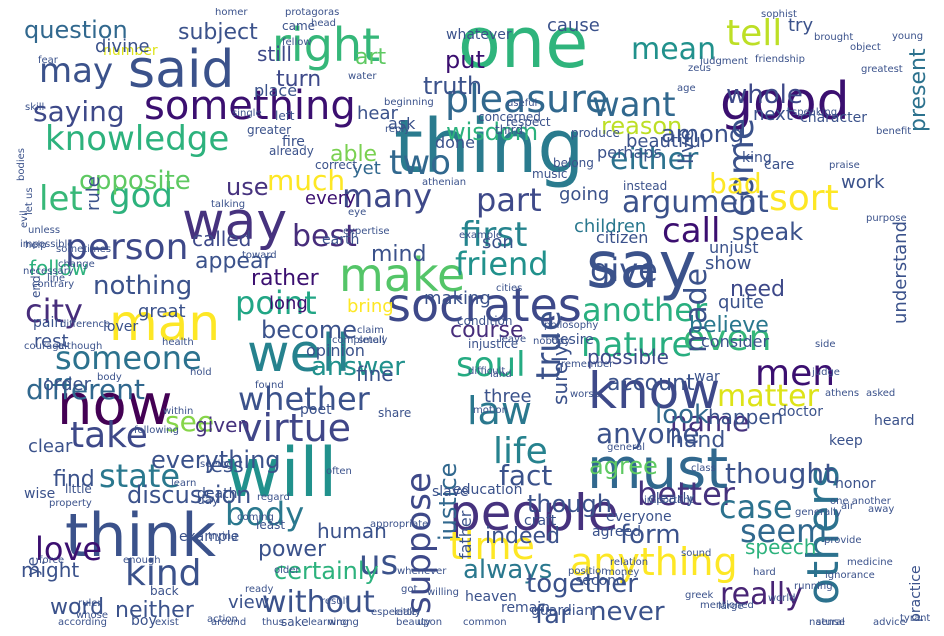 The width and height of the screenshot is (944, 636). What do you see at coordinates (648, 433) in the screenshot?
I see `word-anyone: anyone` at bounding box center [648, 433].